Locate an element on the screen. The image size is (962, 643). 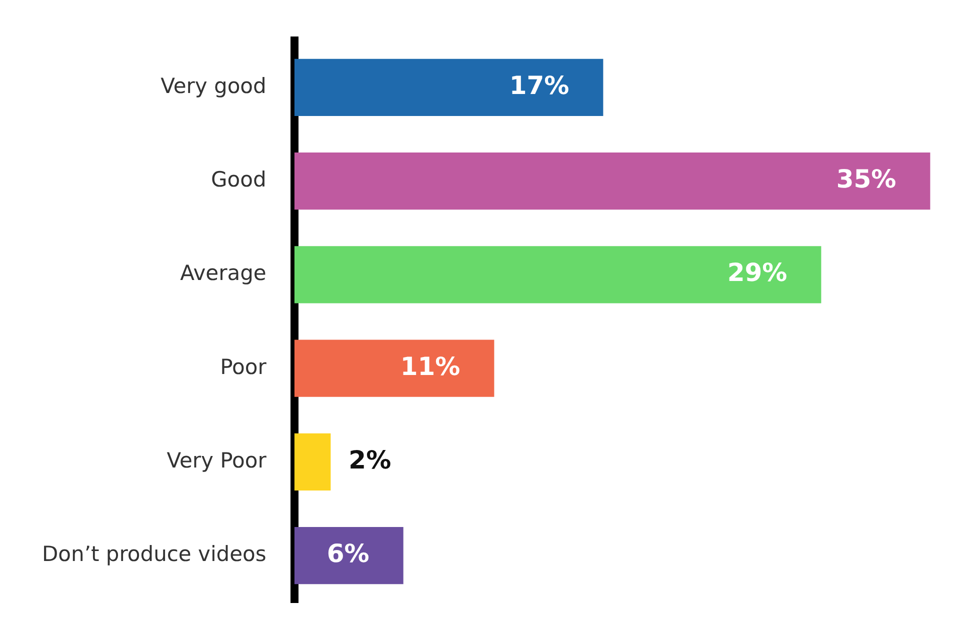
y-tick-label: Don’t produce videos is located at coordinates (154, 554).